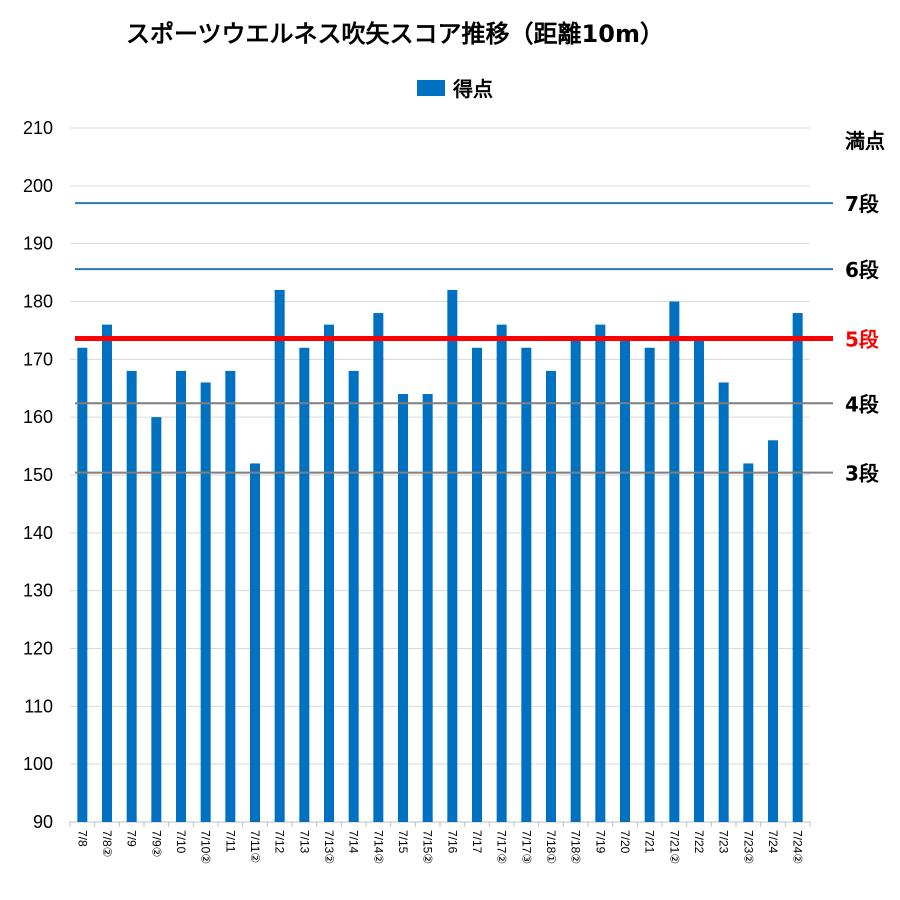 The height and width of the screenshot is (900, 900). I want to click on x-tick-label: 7/11②, so click(255, 846).